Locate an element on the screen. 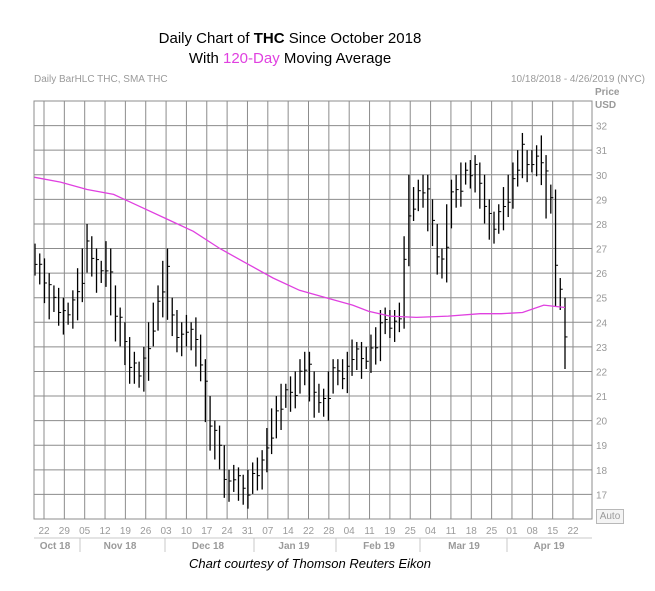  y-tick-label: 31 is located at coordinates (602, 151).